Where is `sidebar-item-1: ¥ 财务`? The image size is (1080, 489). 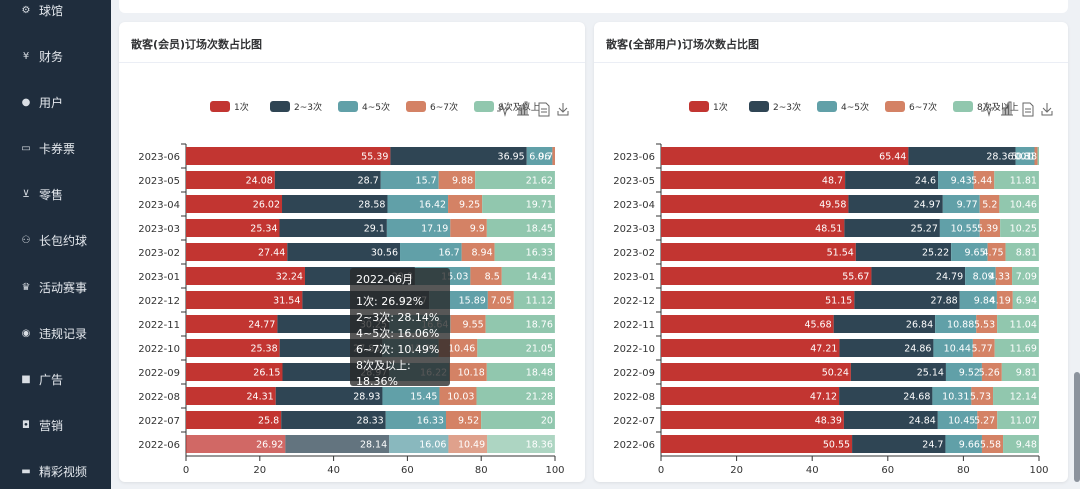 sidebar-item-1: ¥ 财务 is located at coordinates (55, 56).